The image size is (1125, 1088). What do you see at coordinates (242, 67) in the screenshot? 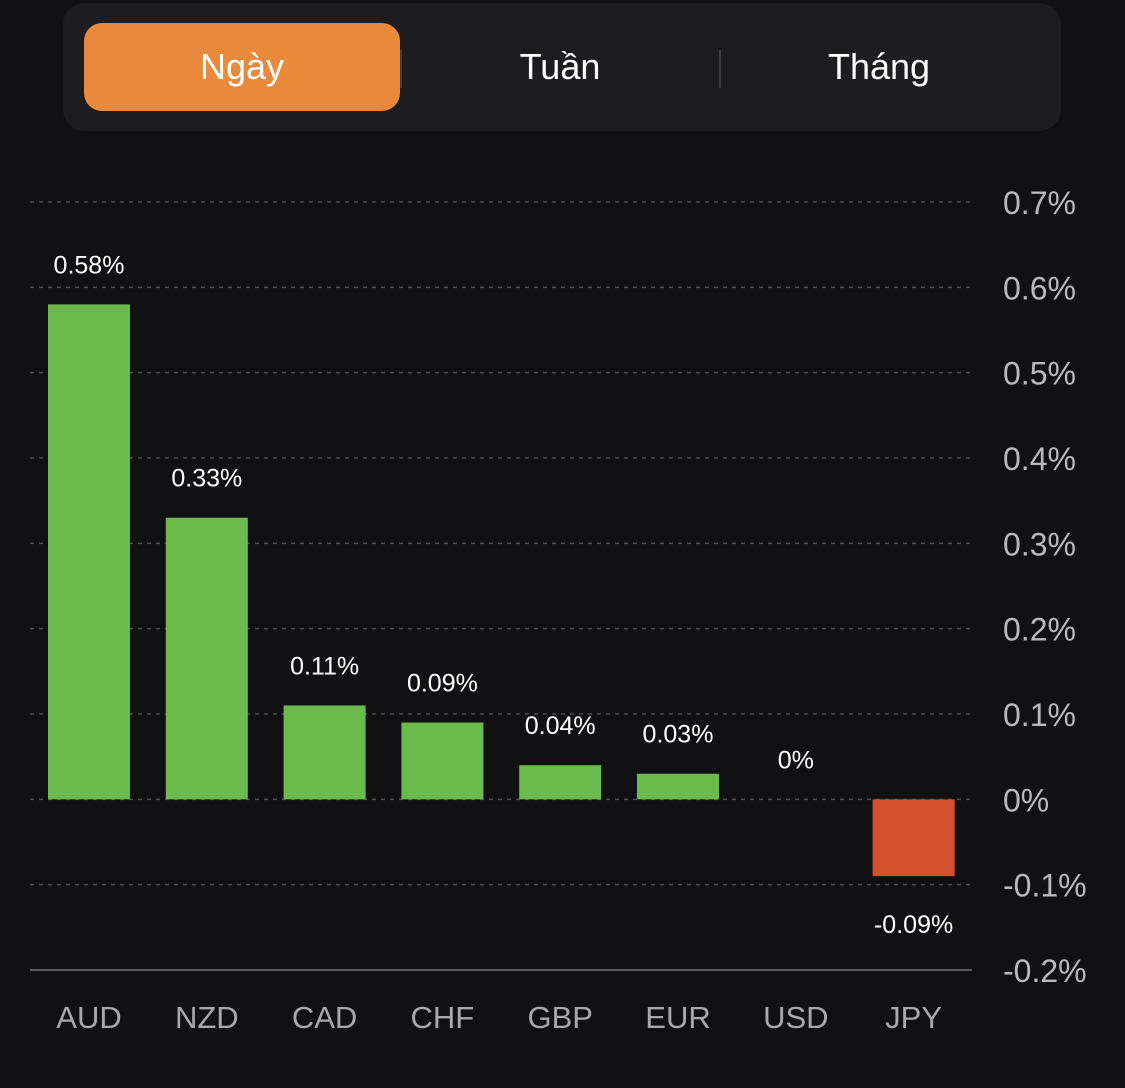
I see `tab-day: Ngày` at bounding box center [242, 67].